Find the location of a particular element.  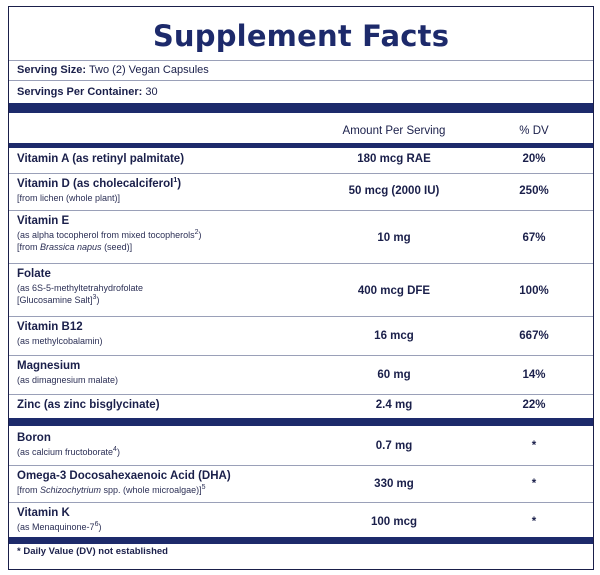

nutrient-amount: 10 mg is located at coordinates (394, 238).